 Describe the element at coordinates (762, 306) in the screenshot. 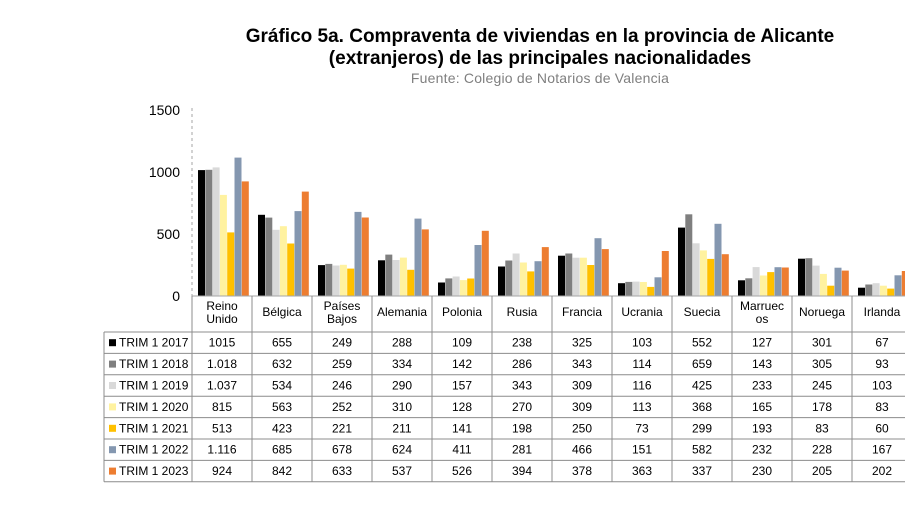

I see `x-tick-label: Marruec` at that location.